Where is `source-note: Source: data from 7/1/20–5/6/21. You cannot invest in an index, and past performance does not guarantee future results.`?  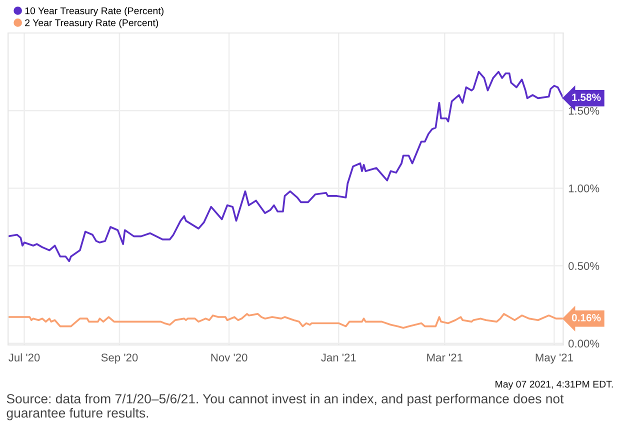
source-note: Source: data from 7/1/20–5/6/21. You cannot invest in an index, and past performance does not guarantee future results. is located at coordinates (285, 407).